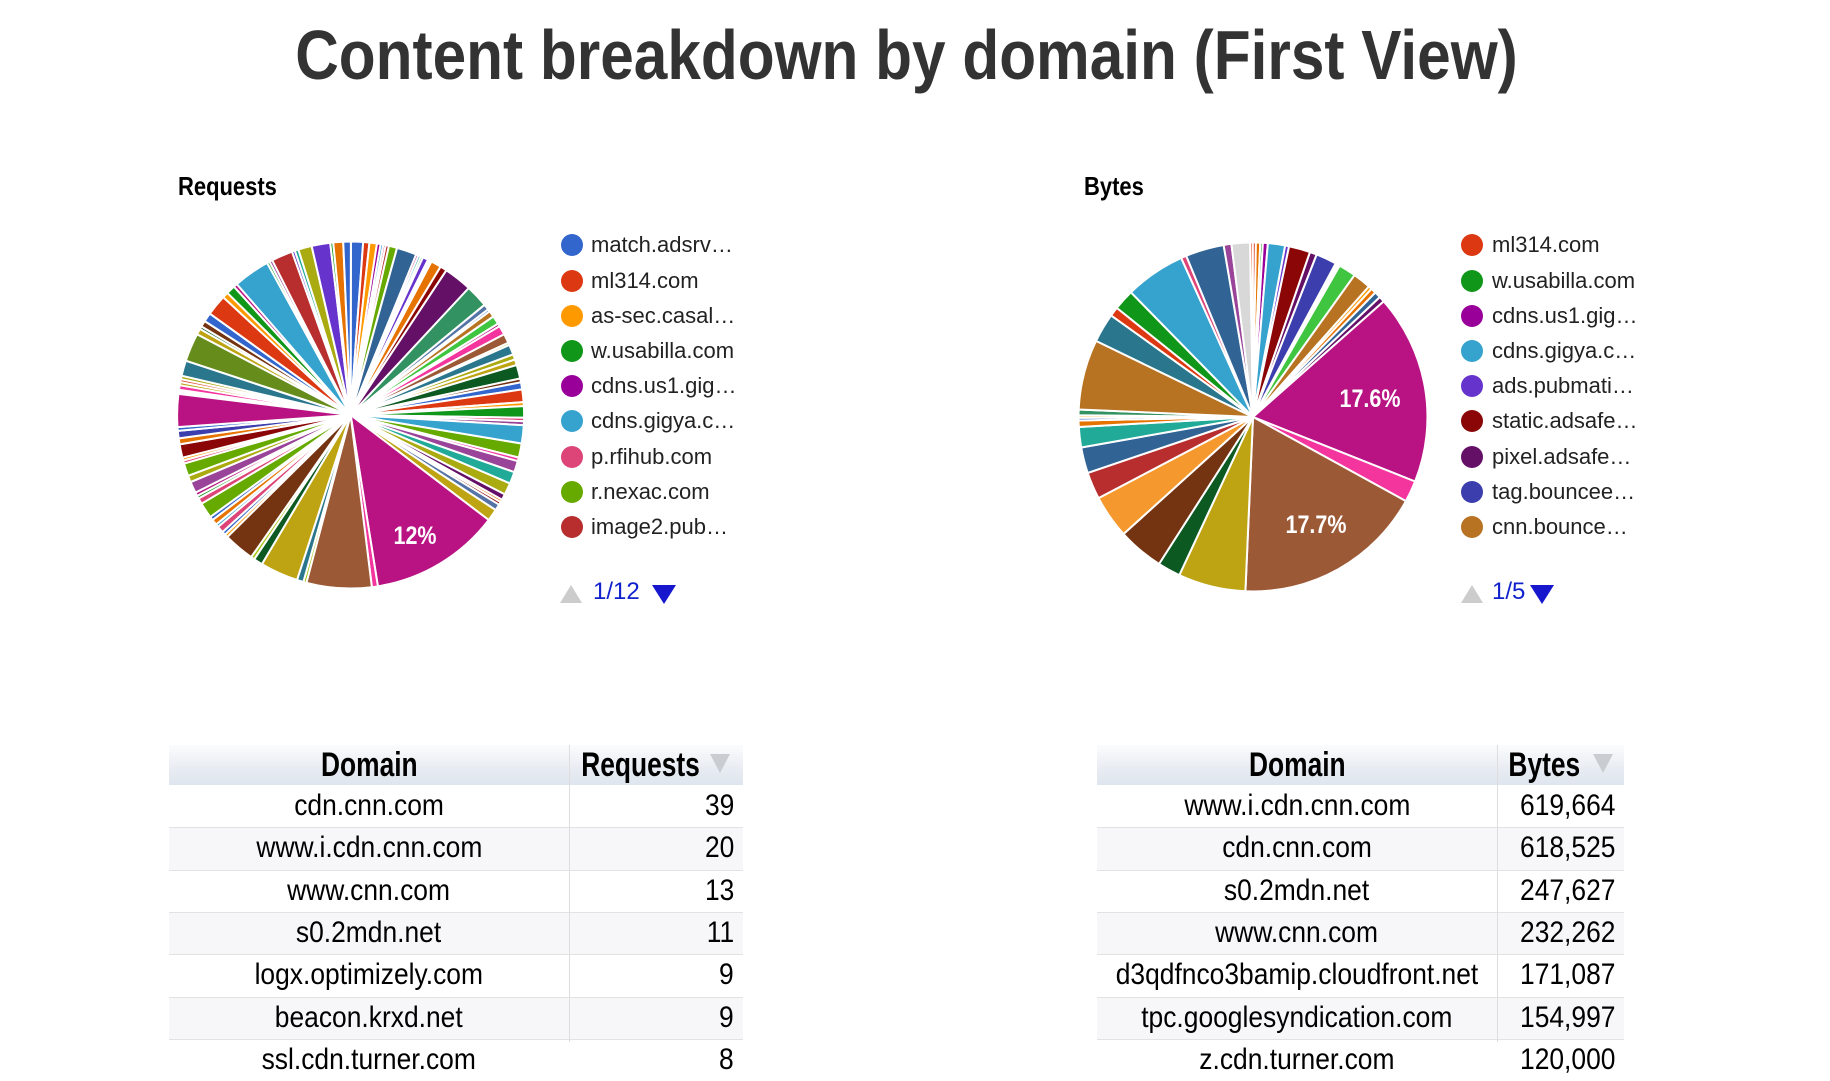  Describe the element at coordinates (415, 536) in the screenshot. I see `svg-text: 12%` at that location.